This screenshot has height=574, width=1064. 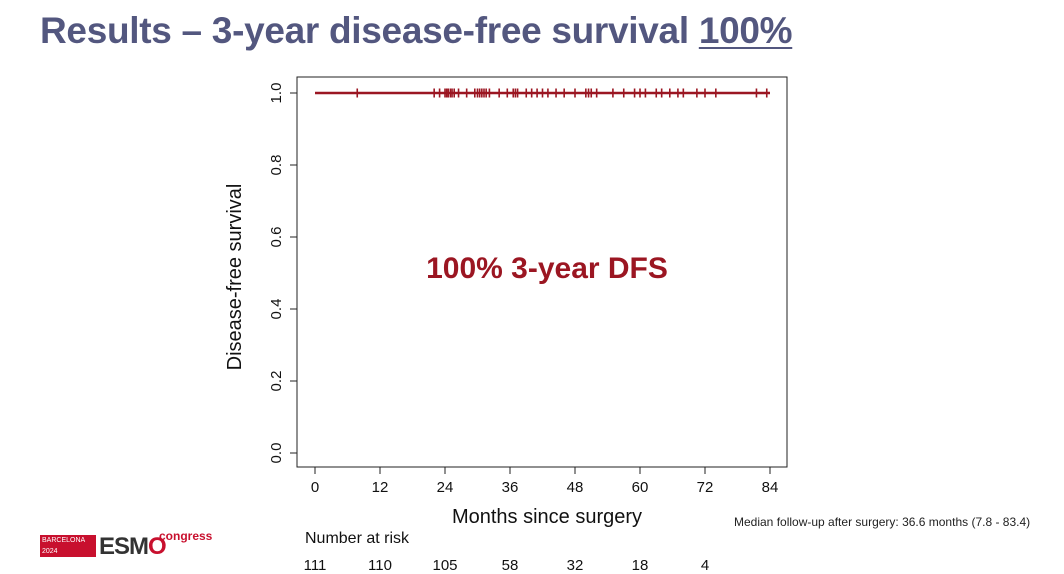 I want to click on logo-year: 2024, so click(x=50, y=551).